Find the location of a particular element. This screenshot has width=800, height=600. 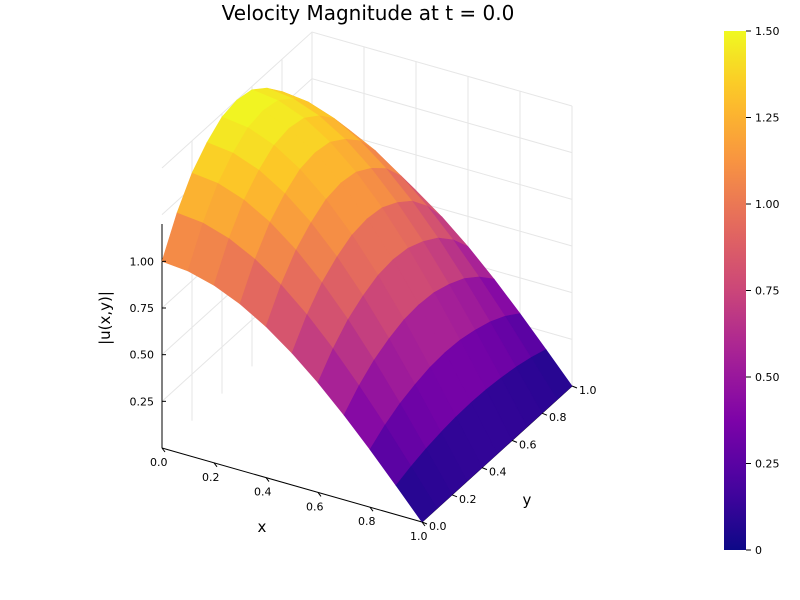

x-tick-label: 0.4 is located at coordinates (263, 492).